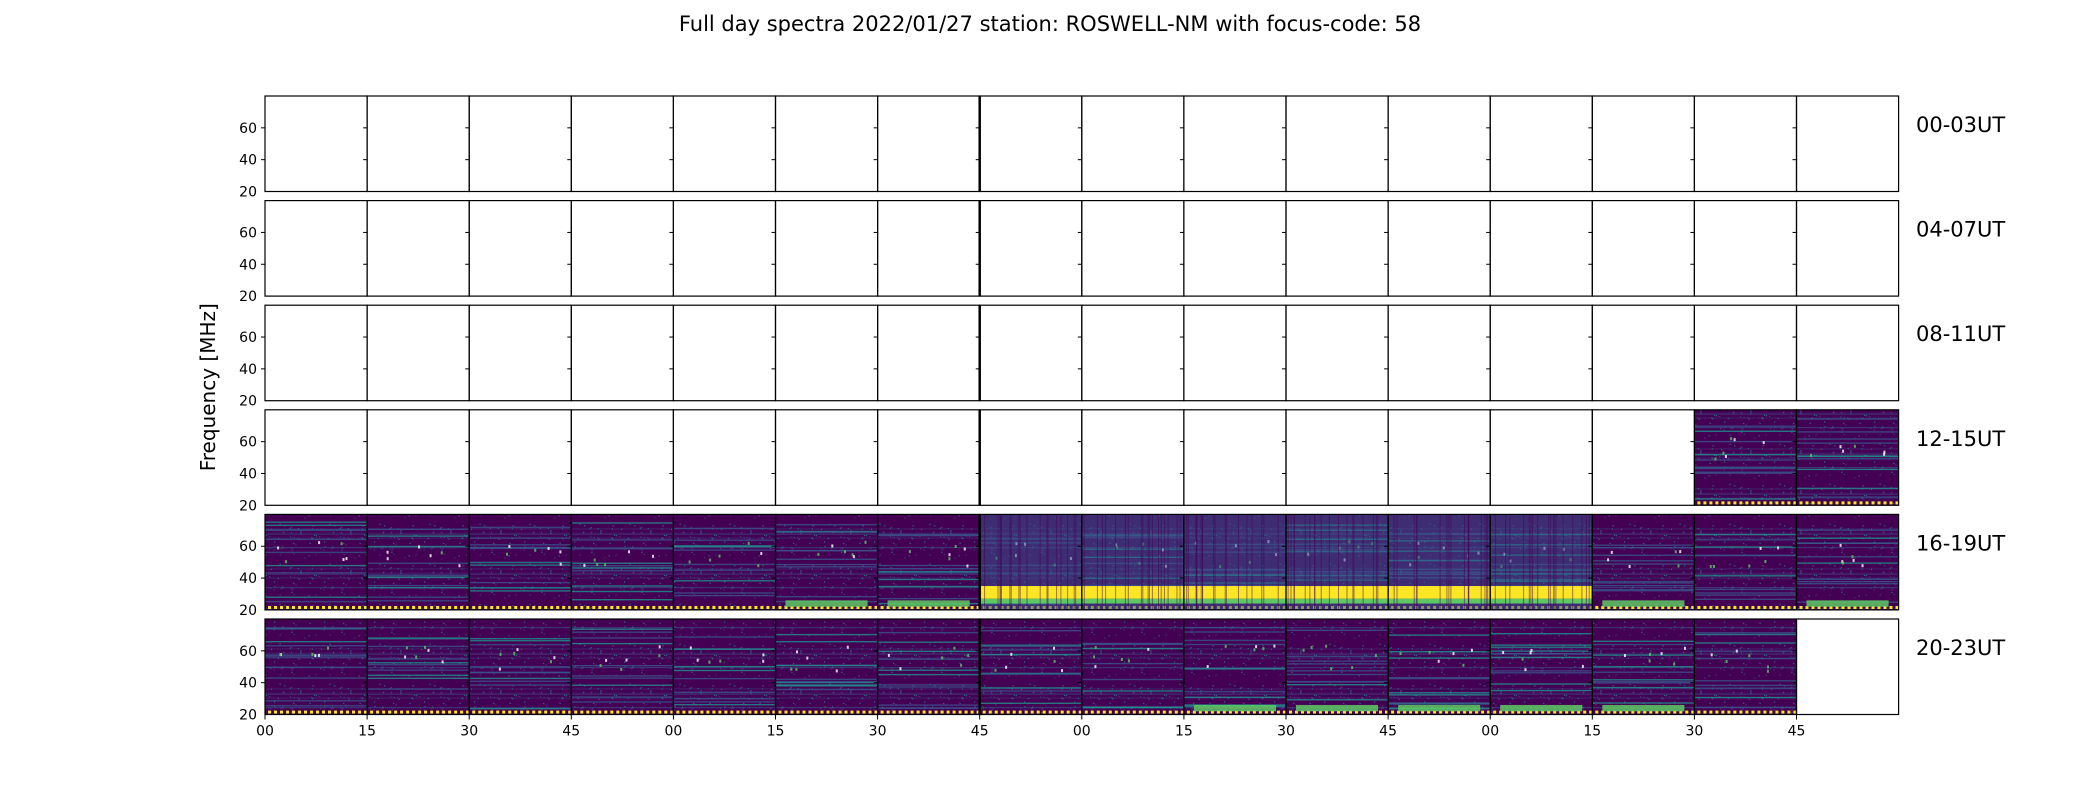 This screenshot has height=800, width=2100. Describe the element at coordinates (208, 387) in the screenshot. I see `y-axis-label: Frequency [MHz]` at that location.